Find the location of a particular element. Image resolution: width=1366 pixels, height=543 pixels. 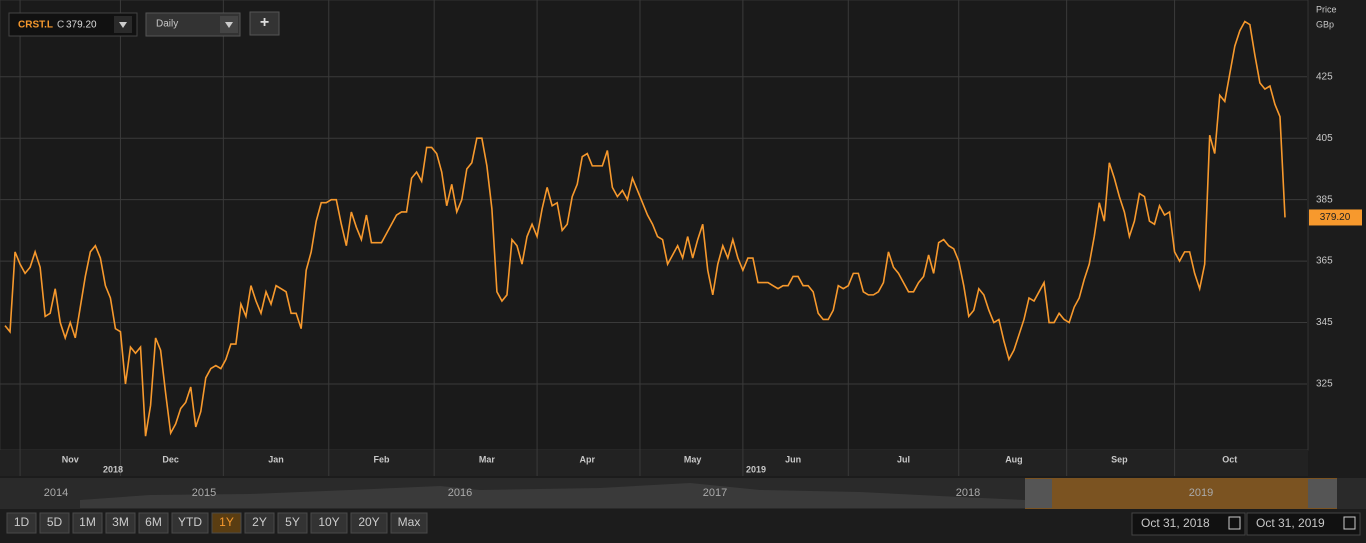

range-button-label: 1D is located at coordinates (22, 522).